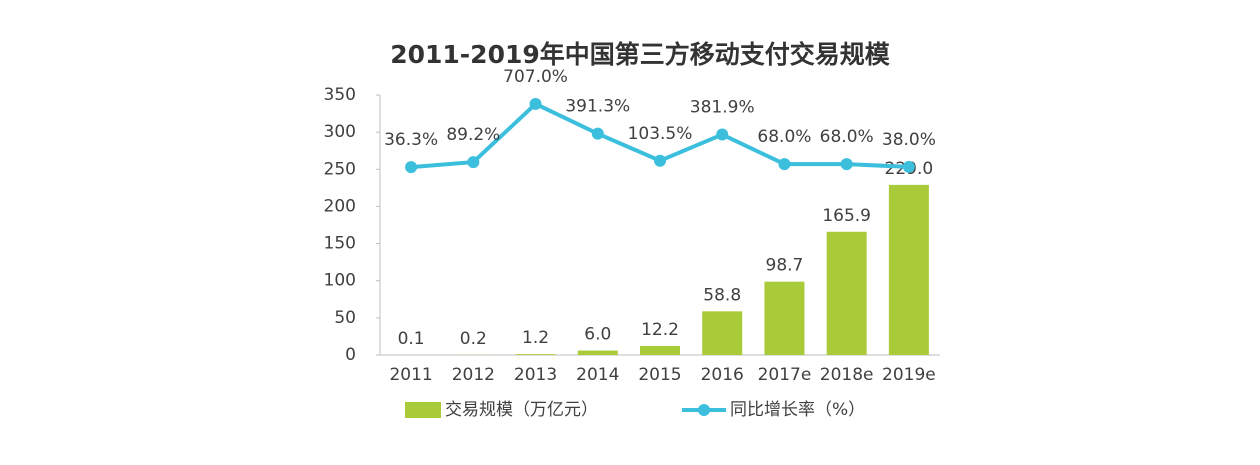  What do you see at coordinates (521, 410) in the screenshot?
I see `legend-label: 交易规模（万亿元）` at bounding box center [521, 410].